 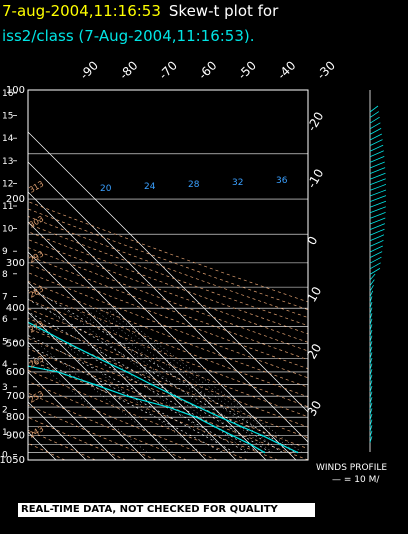 What do you see at coordinates (314, 294) in the screenshot?
I see `right-temp-label: 10` at bounding box center [314, 294].